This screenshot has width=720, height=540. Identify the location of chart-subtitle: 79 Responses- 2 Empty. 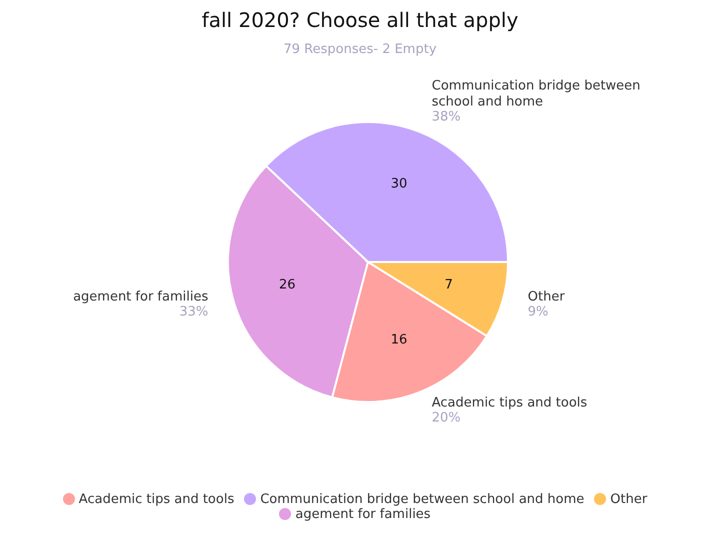
(360, 49).